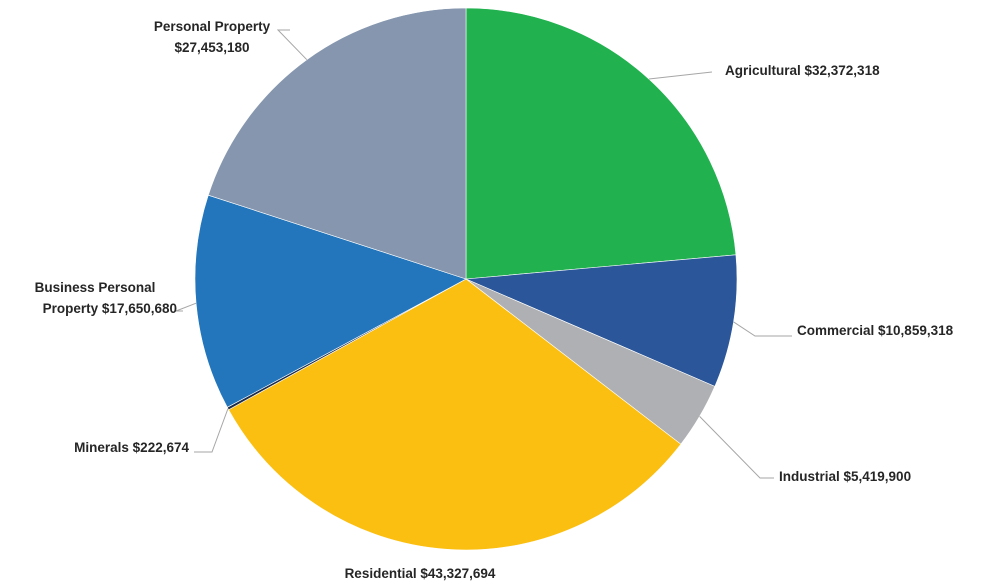 This screenshot has width=992, height=586. I want to click on slice-commercial, so click(601, 320).